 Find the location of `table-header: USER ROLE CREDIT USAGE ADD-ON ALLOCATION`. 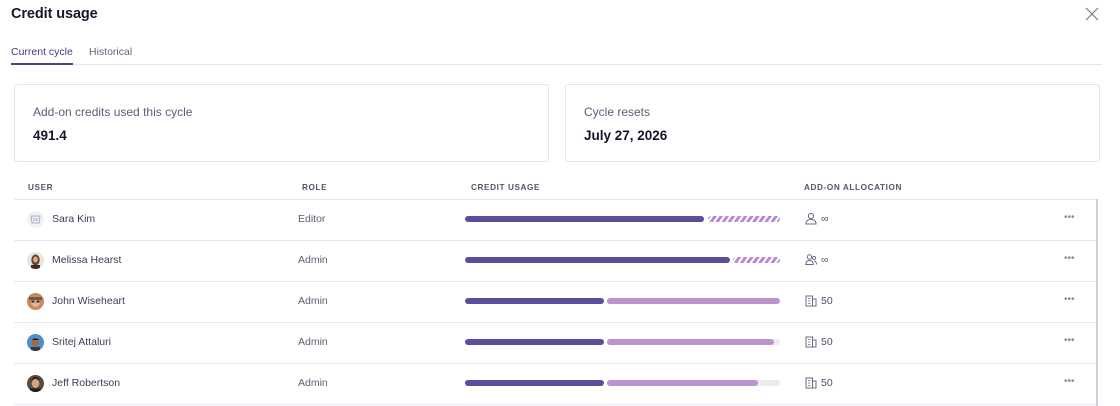

table-header: USER ROLE CREDIT USAGE ADD-ON ALLOCATION is located at coordinates (560, 190).